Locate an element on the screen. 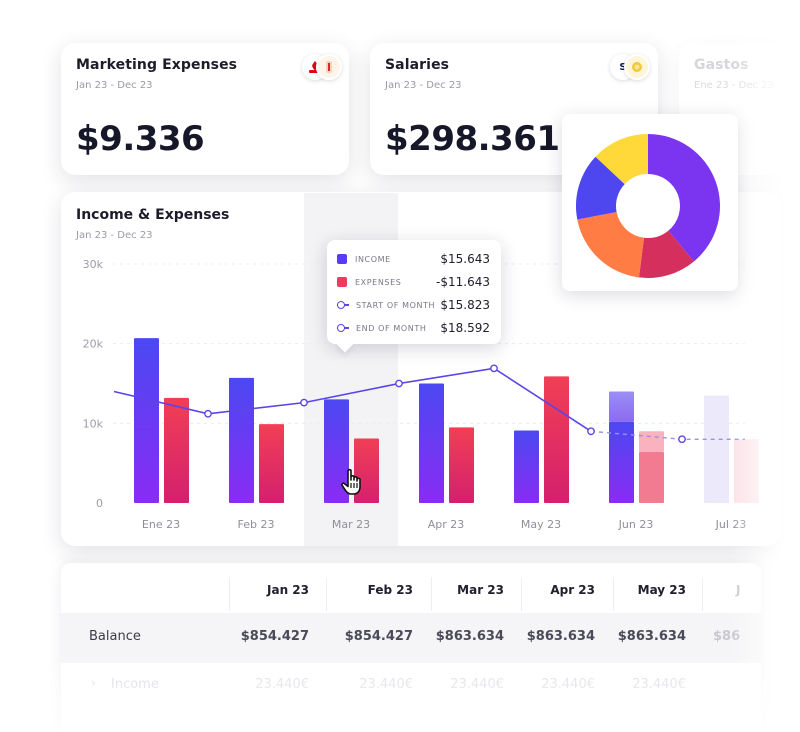 This screenshot has height=732, width=800. tooltip-value: $15.643 is located at coordinates (465, 259).